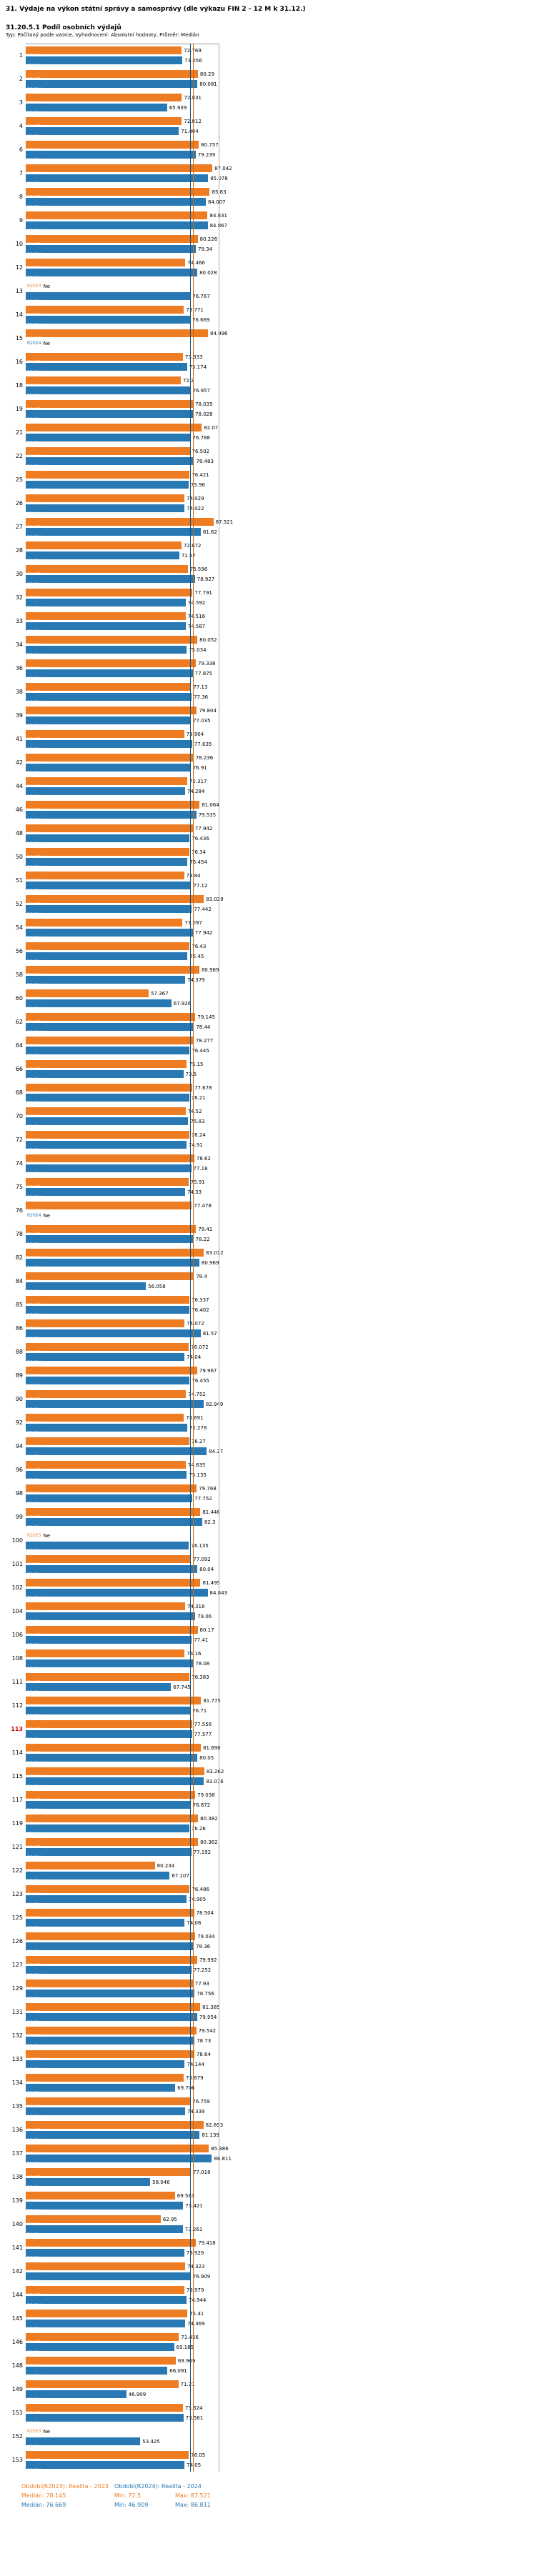 Image resolution: width=536 pixels, height=2576 pixels. Describe the element at coordinates (182, 1687) in the screenshot. I see `bar-value: 67.745` at that location.